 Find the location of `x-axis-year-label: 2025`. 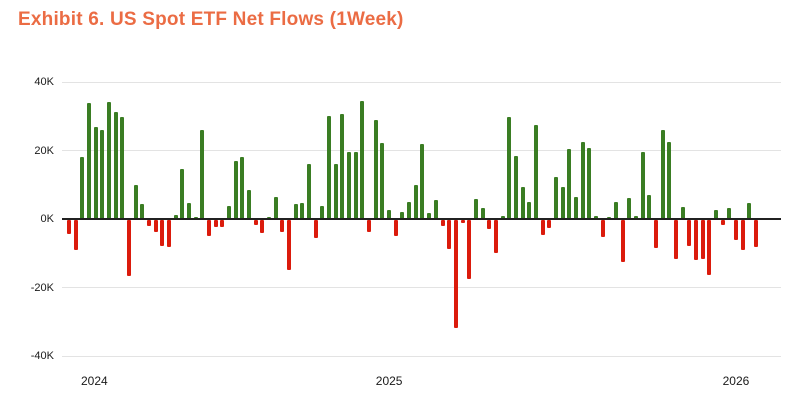

x-axis-year-label: 2025 is located at coordinates (389, 381).